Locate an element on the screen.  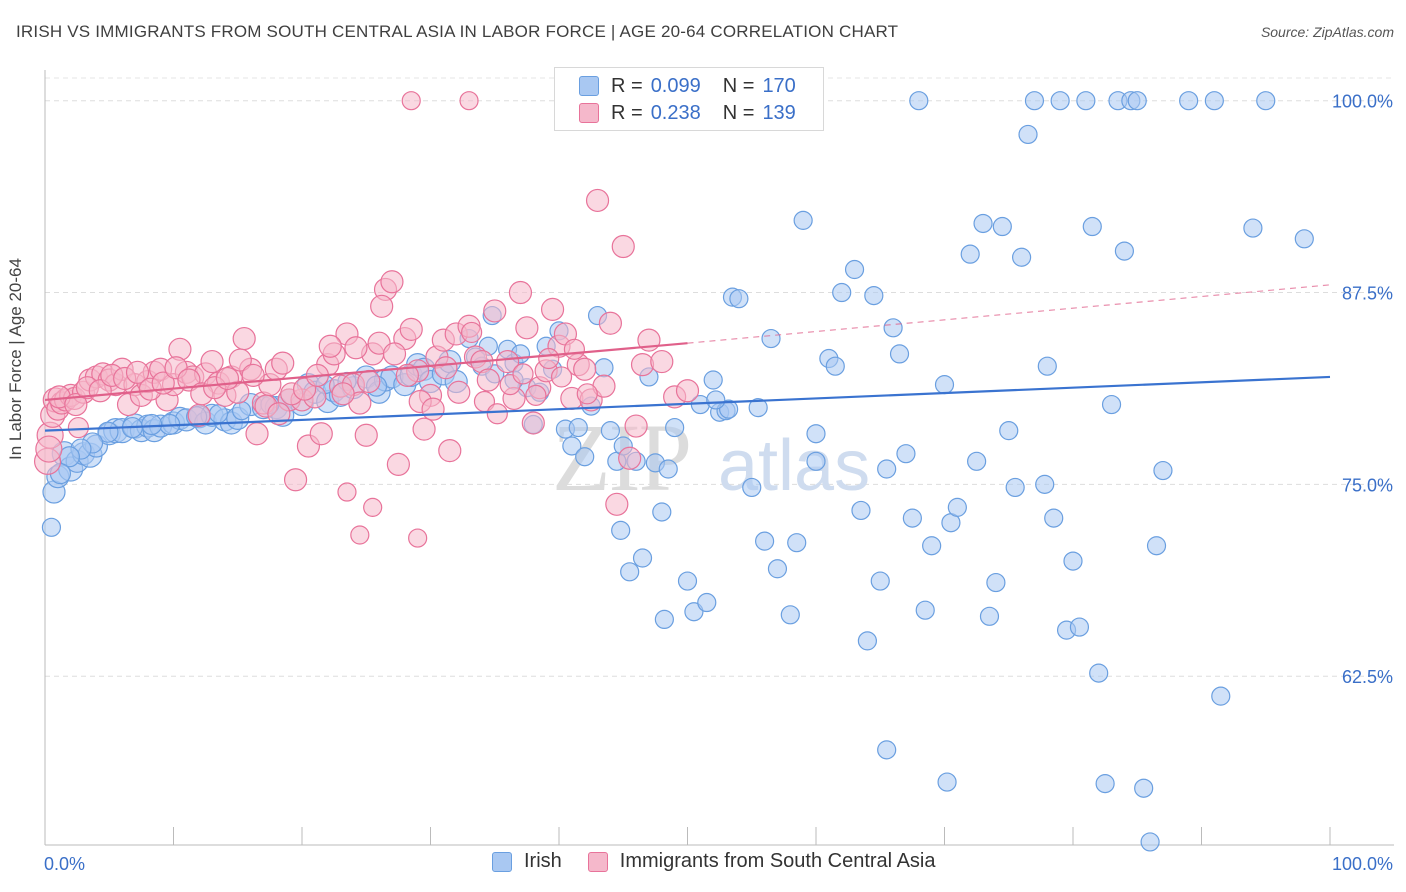
y-tick-label-0: 100.0% is located at coordinates (1362, 102).